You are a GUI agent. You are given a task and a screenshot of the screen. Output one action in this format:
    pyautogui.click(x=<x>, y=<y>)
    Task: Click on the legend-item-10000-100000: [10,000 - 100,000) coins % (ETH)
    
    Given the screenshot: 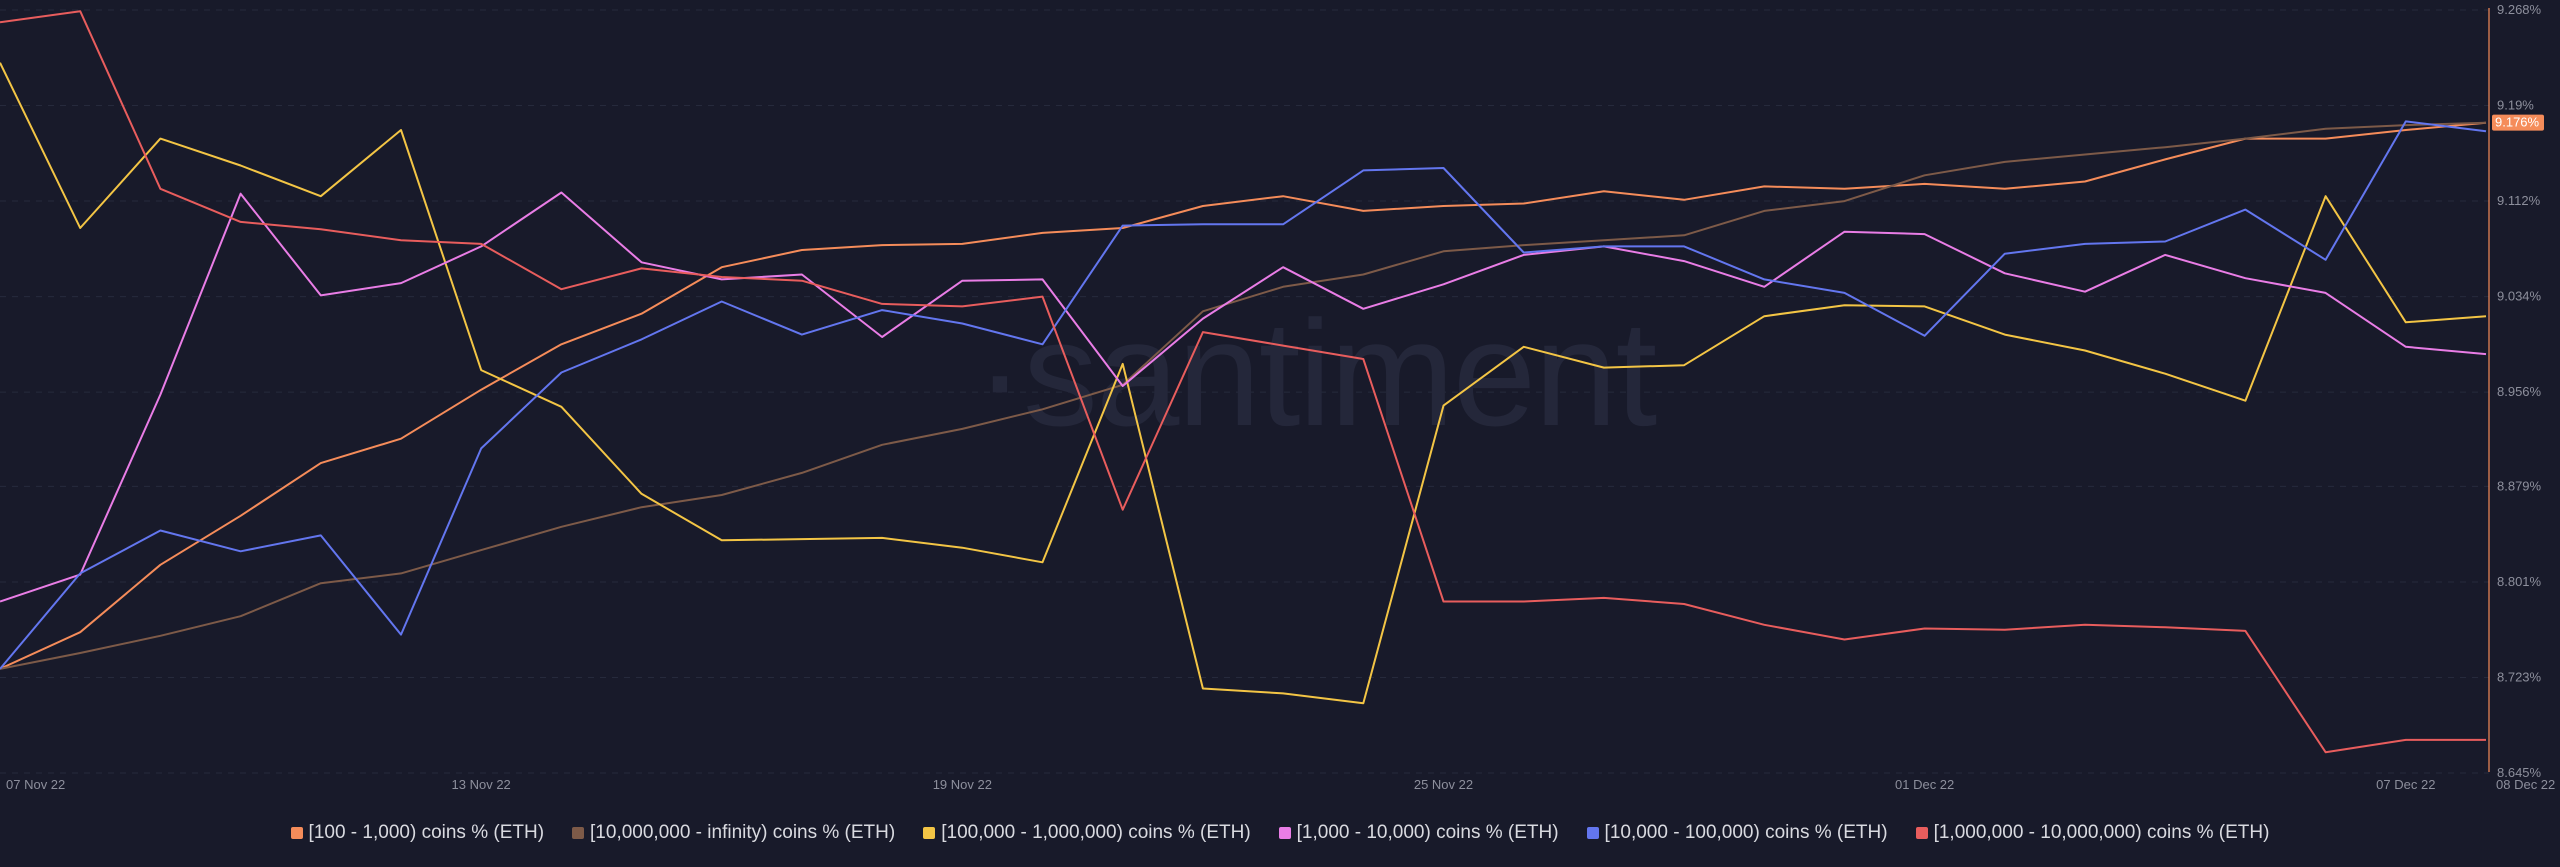 What is the action you would take?
    pyautogui.click(x=1737, y=833)
    